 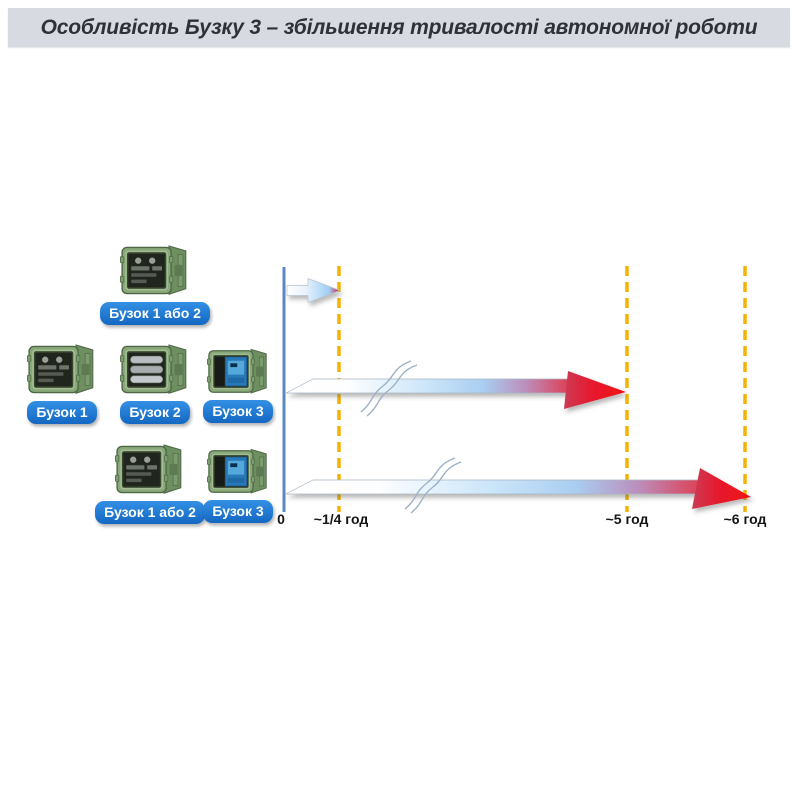 I want to click on unit-label: Бузок 1, so click(x=62, y=412).